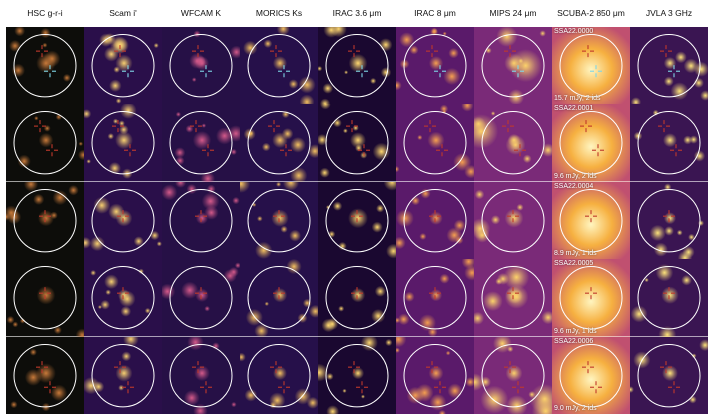 This screenshot has width=714, height=419. I want to click on source-flux-label: 9.6 mJy, 2 ids, so click(575, 176).